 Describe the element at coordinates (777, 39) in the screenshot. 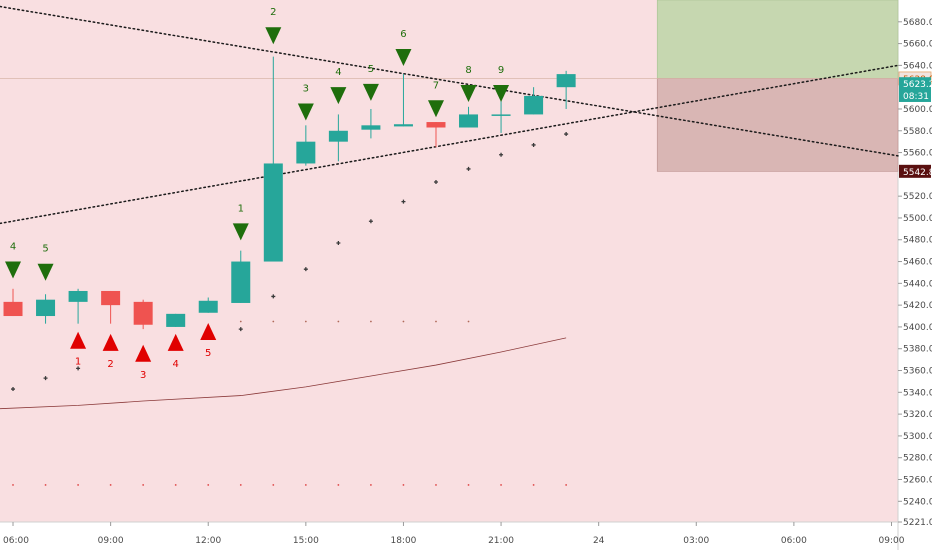

I see `target-zone` at that location.